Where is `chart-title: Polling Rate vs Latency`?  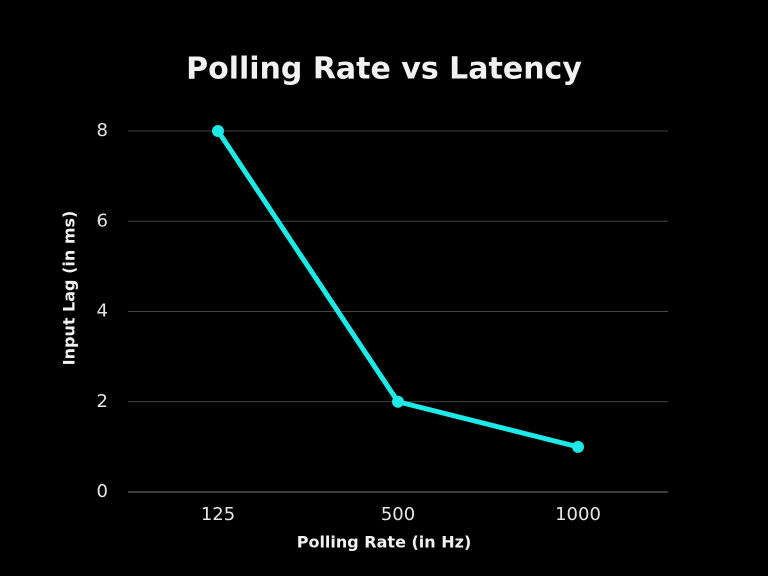 chart-title: Polling Rate vs Latency is located at coordinates (384, 69).